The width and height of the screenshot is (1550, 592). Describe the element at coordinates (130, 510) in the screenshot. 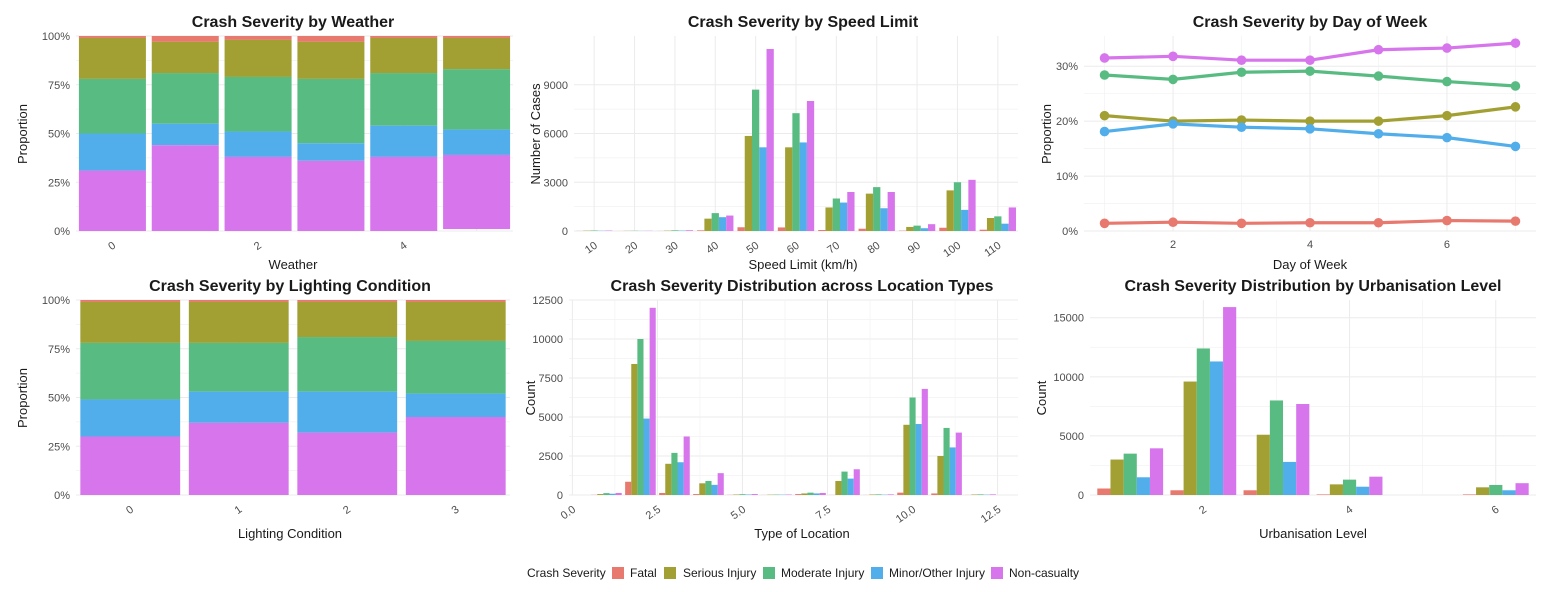

I see `x-tick-label: 0` at that location.